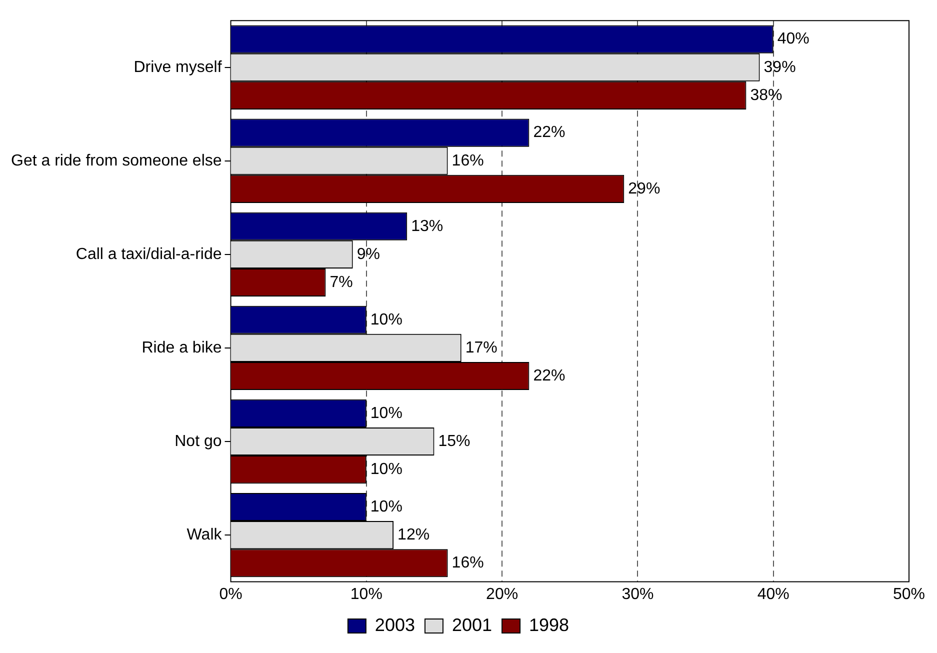 The image size is (937, 653). Describe the element at coordinates (368, 254) in the screenshot. I see `data-label: 9%` at that location.